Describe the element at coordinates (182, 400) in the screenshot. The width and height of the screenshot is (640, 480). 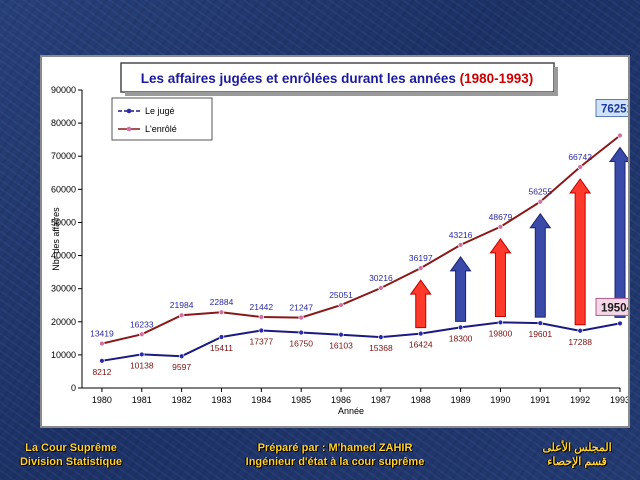
I see `x-tick-label: 1982` at that location.